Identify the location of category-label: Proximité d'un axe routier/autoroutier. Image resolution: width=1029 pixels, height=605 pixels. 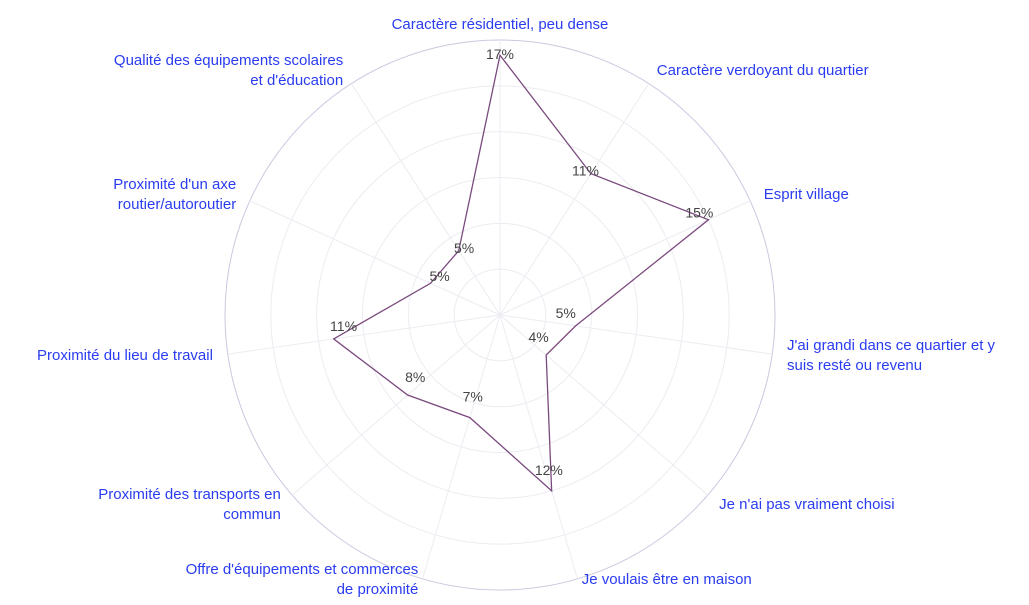
(175, 194).